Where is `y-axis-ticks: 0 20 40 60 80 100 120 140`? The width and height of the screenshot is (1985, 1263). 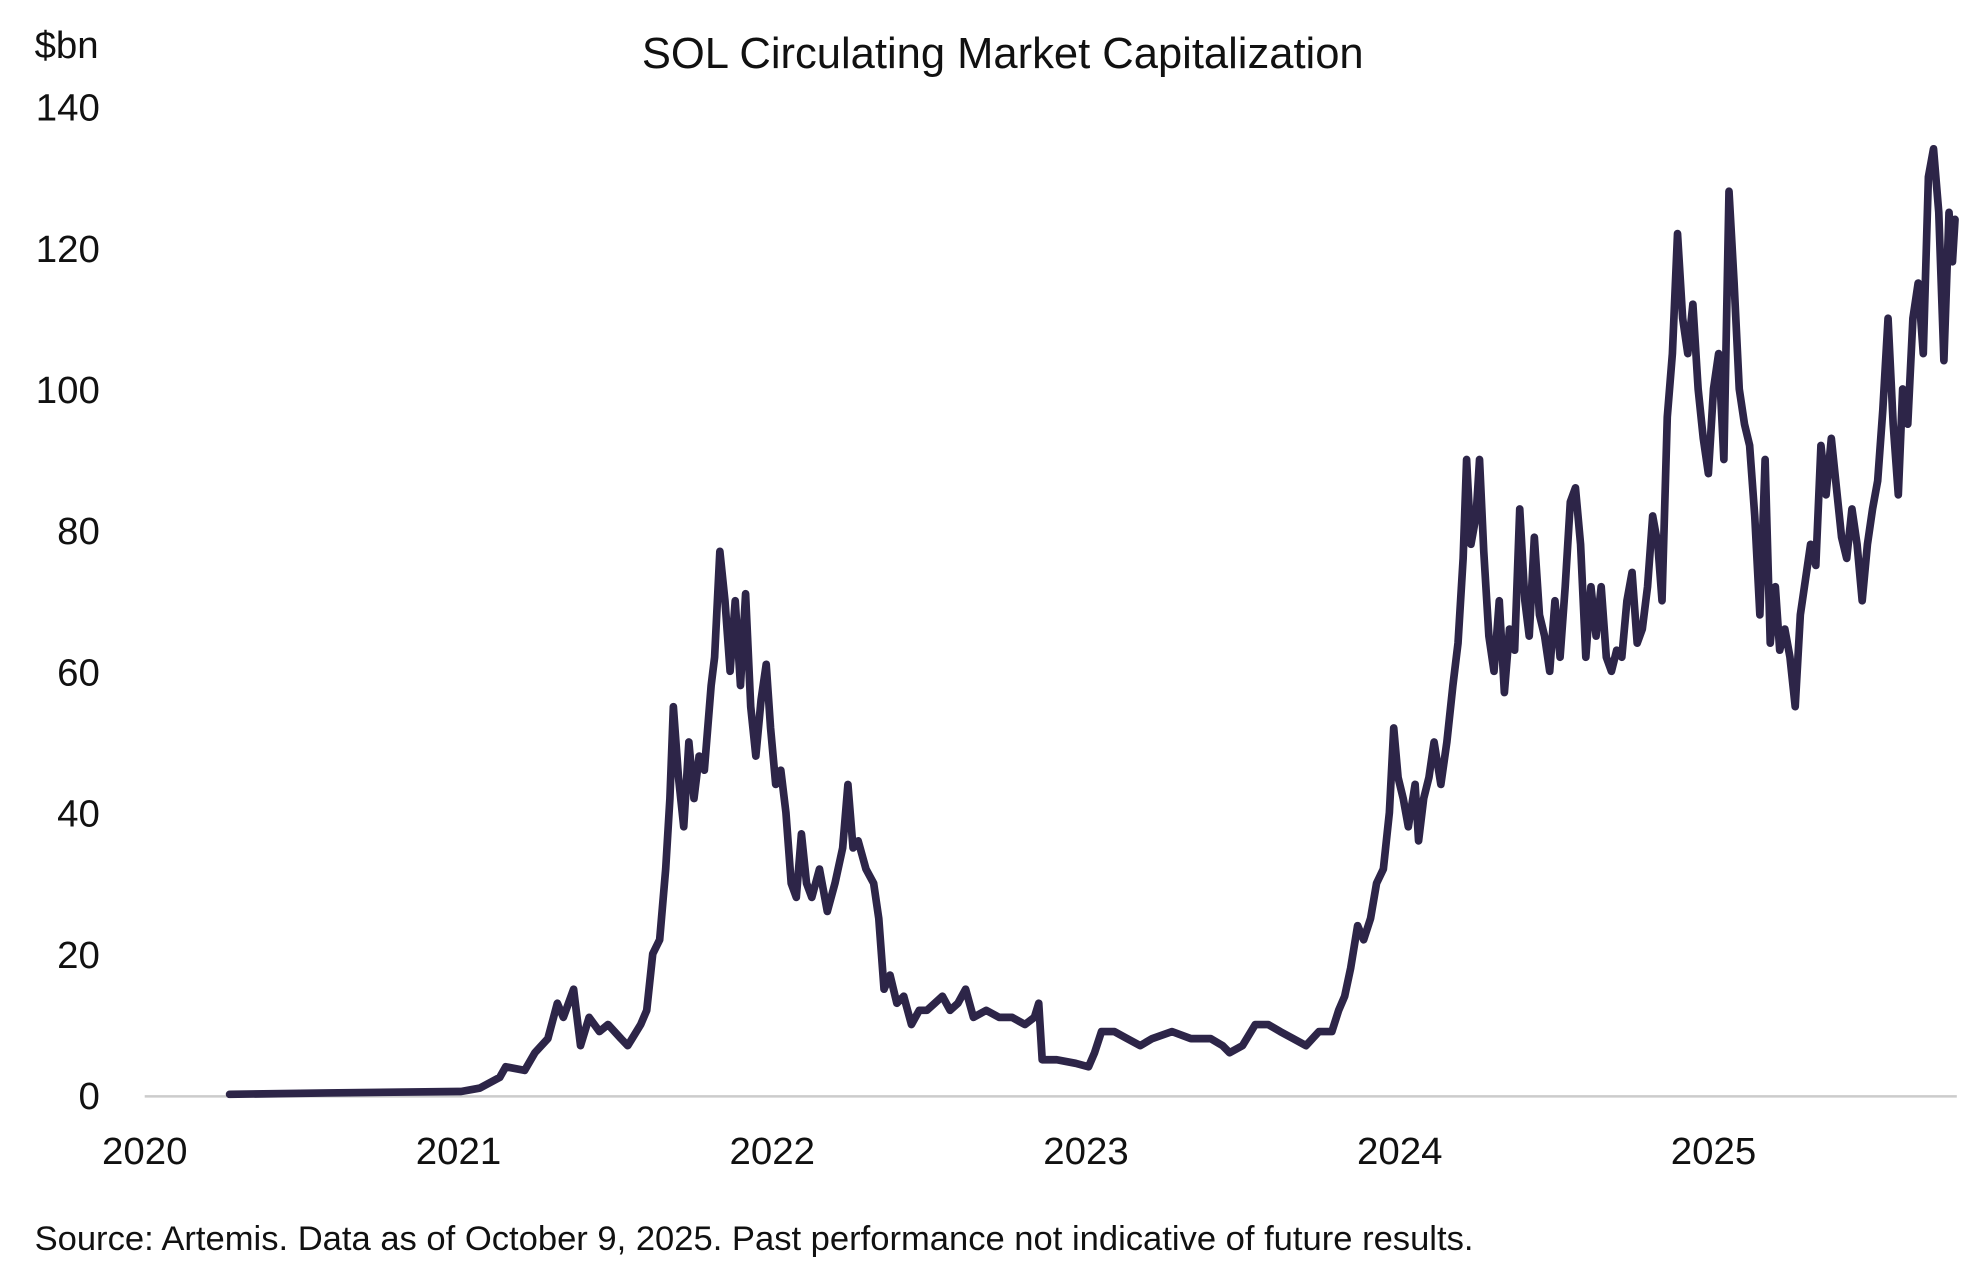 y-axis-ticks: 0 20 40 60 80 100 120 140 is located at coordinates (68, 603).